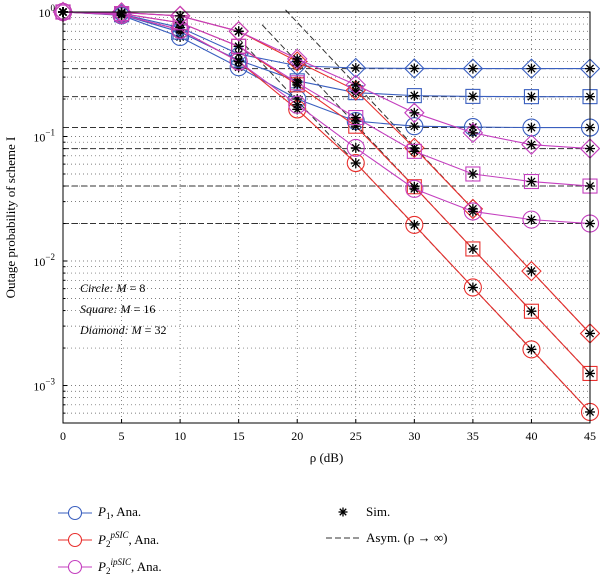 This screenshot has height=584, width=600. I want to click on y-tick-label: 10⁻¹, so click(44, 136).